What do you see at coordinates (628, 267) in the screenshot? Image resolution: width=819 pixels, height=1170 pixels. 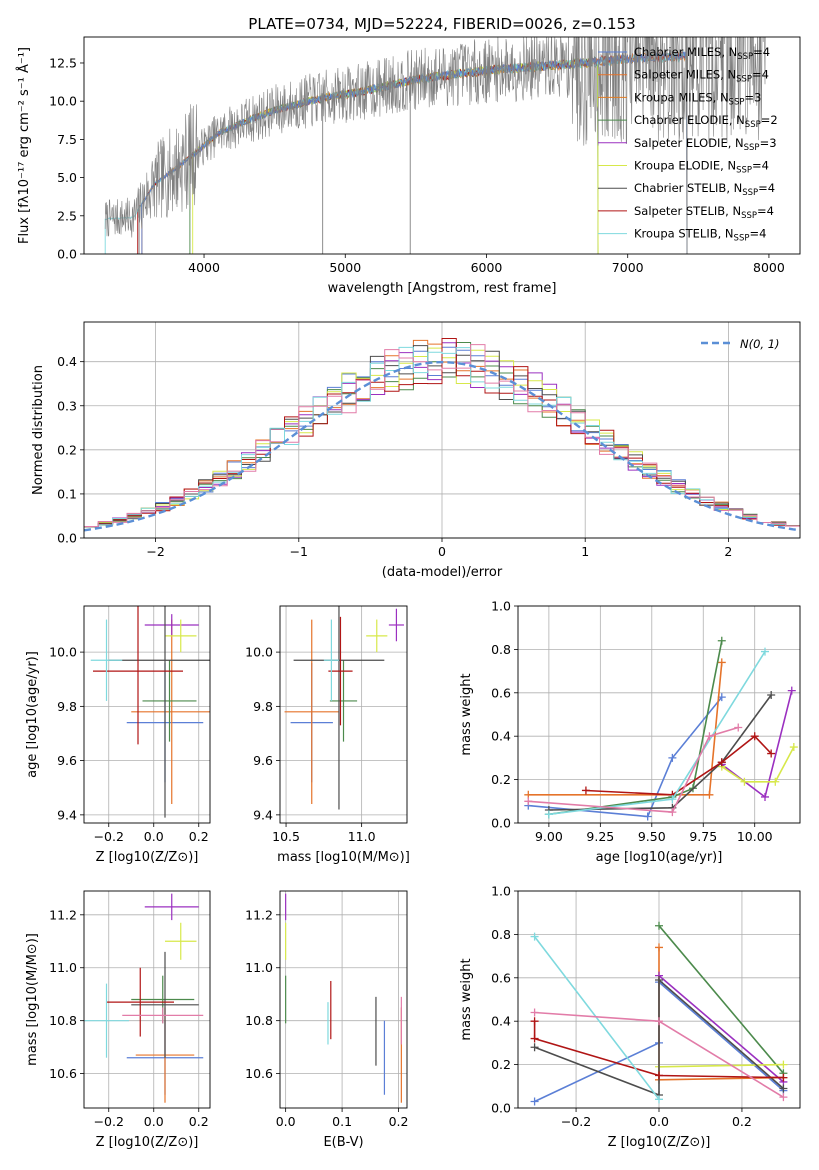 I see `x-tick-label: 7000` at bounding box center [628, 267].